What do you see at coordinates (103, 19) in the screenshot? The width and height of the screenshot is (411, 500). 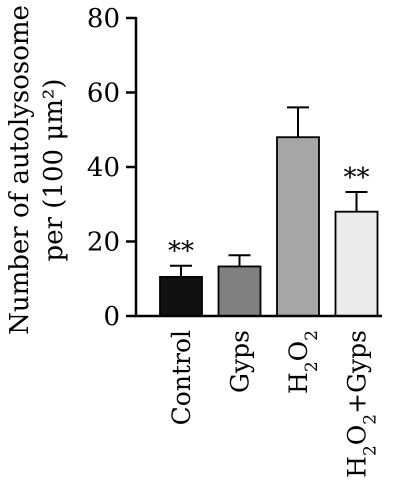 I see `y-tick-label: 80` at bounding box center [103, 19].